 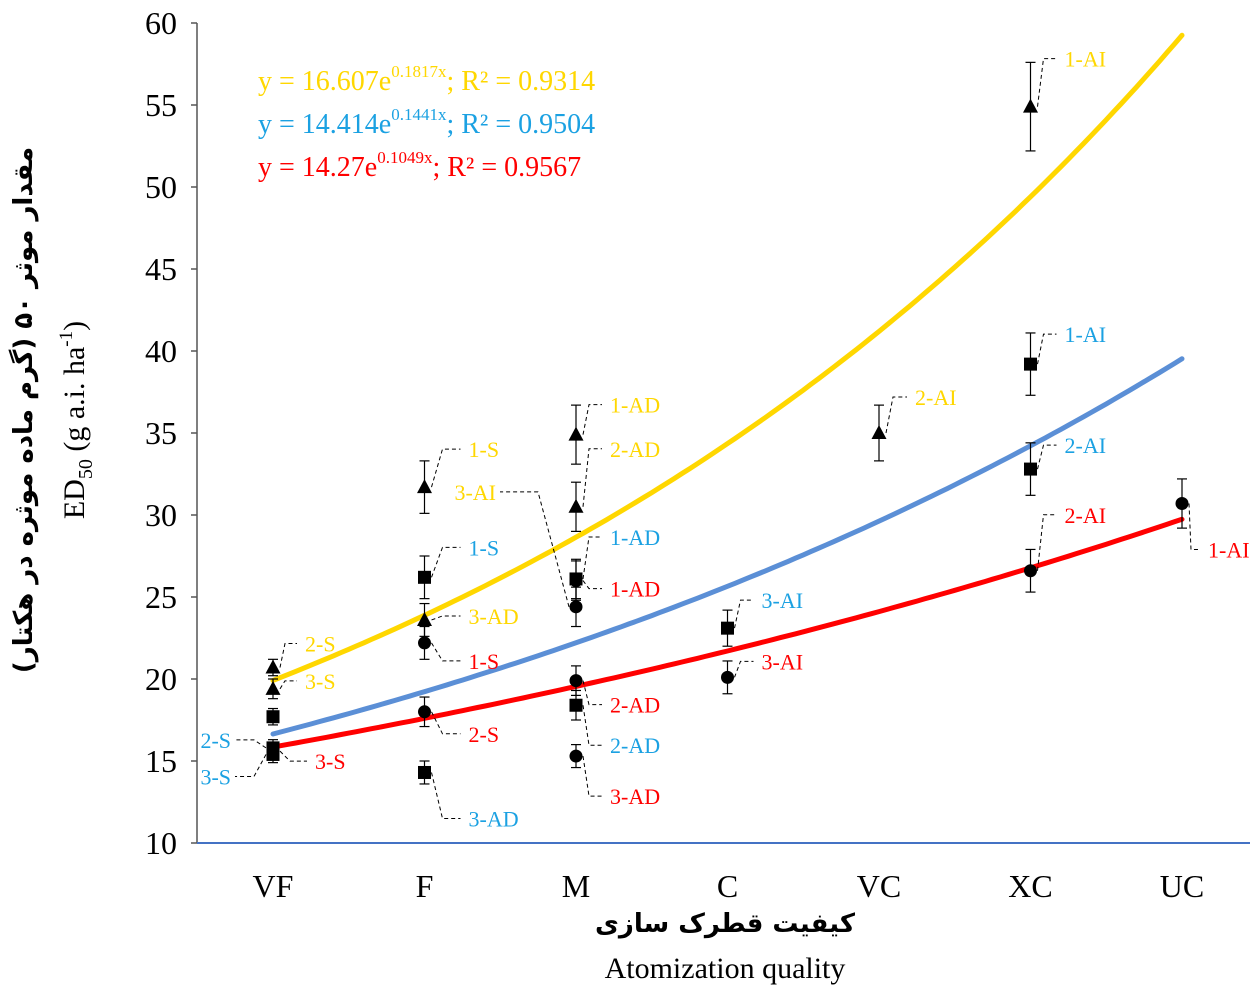 I want to click on y-tick-label: 20, so click(x=161, y=679).